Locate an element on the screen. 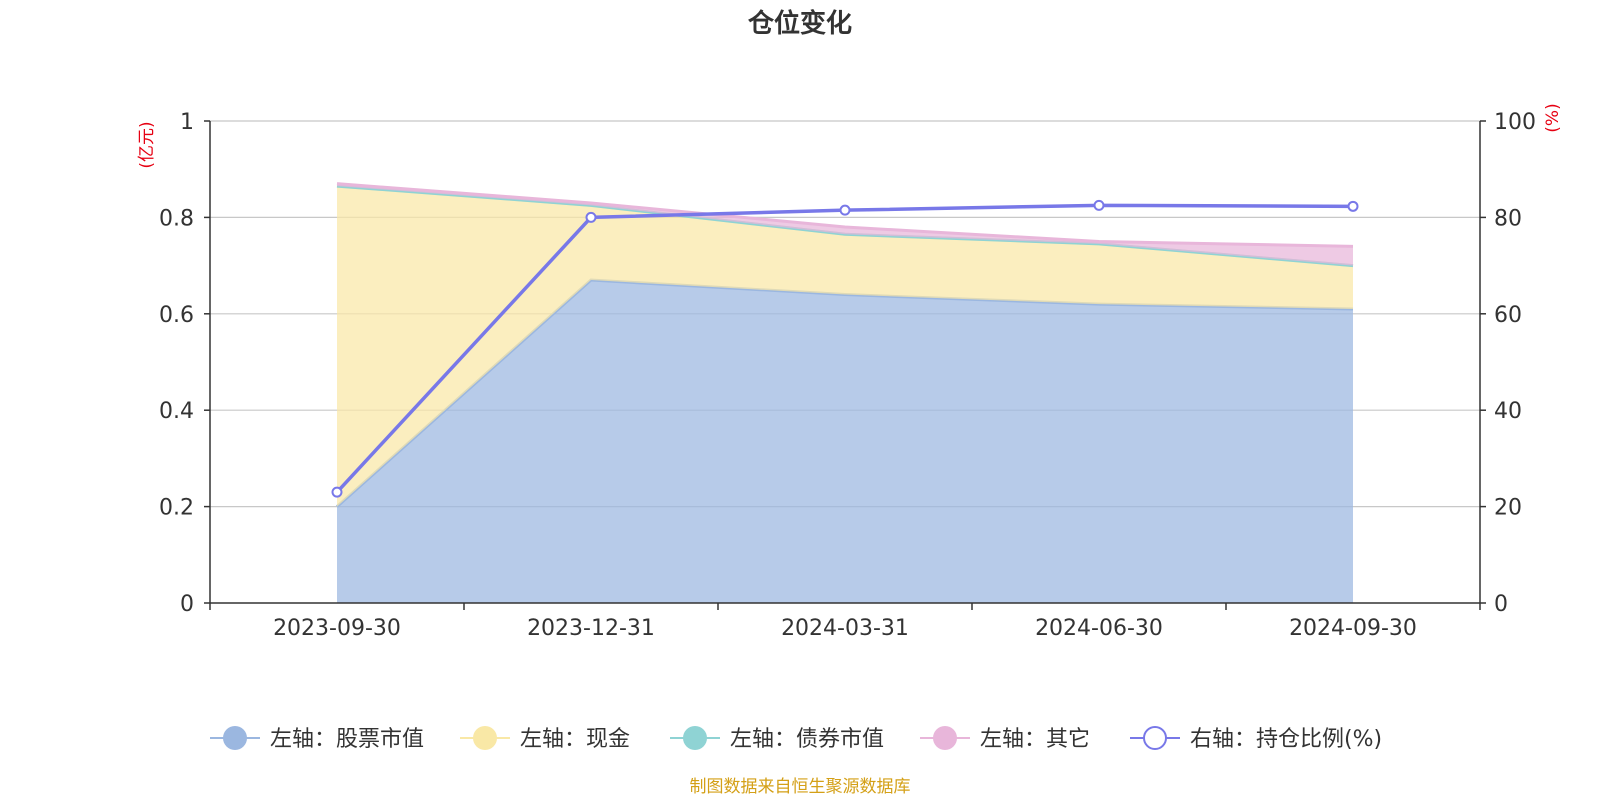  right-tick-label: 0 is located at coordinates (1501, 604).